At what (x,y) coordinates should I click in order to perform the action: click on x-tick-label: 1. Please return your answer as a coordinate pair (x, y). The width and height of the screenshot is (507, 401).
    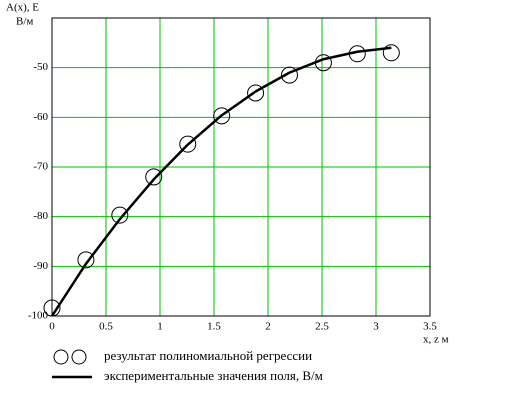
    Looking at the image, I should click on (160, 327).